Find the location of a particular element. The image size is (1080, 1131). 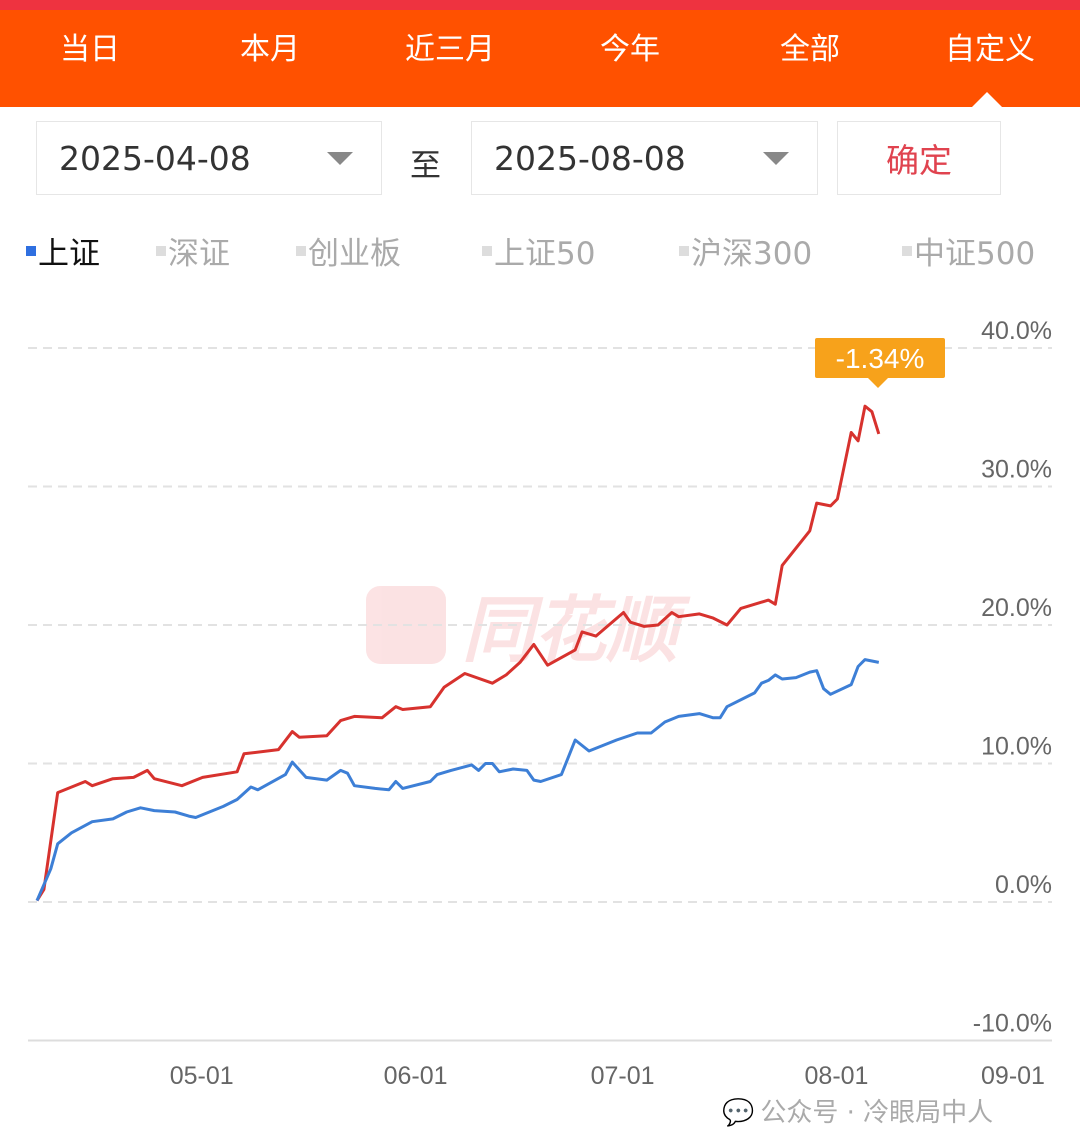

tooltip: -1.34% is located at coordinates (880, 363).